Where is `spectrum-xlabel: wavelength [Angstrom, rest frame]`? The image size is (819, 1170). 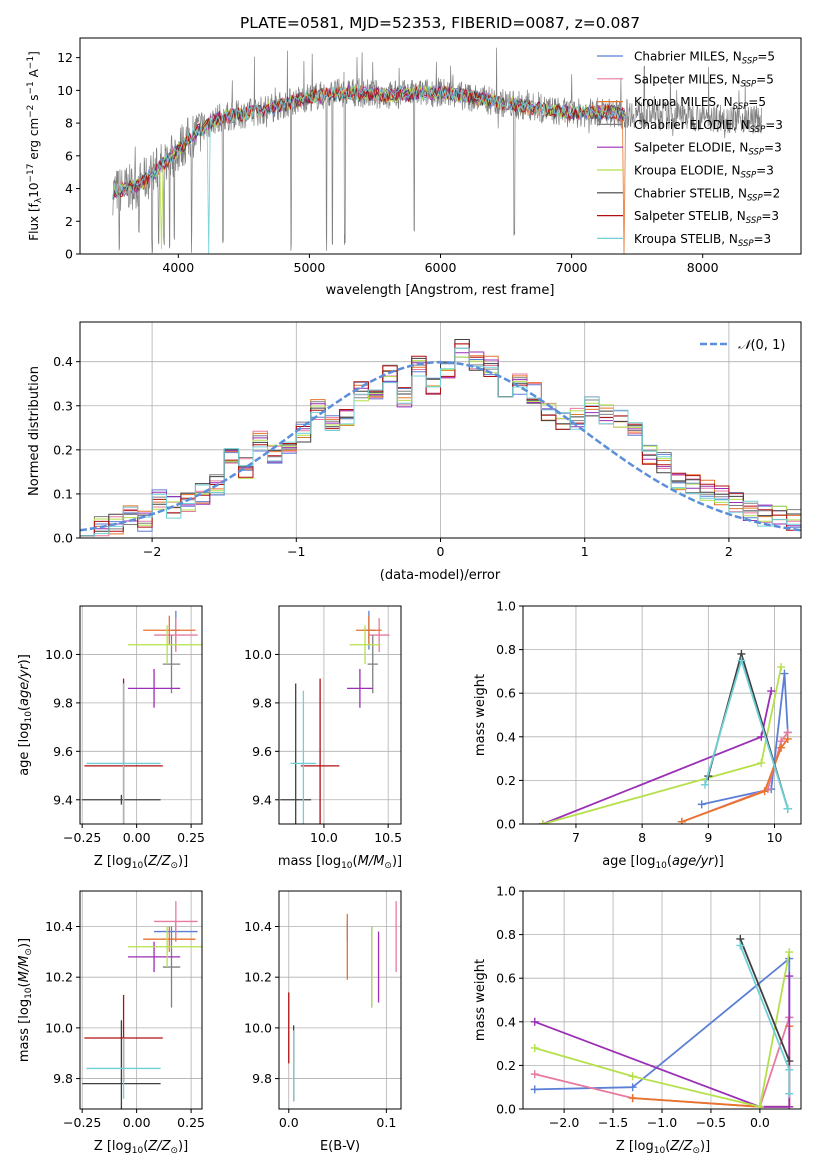 spectrum-xlabel: wavelength [Angstrom, rest frame] is located at coordinates (440, 290).